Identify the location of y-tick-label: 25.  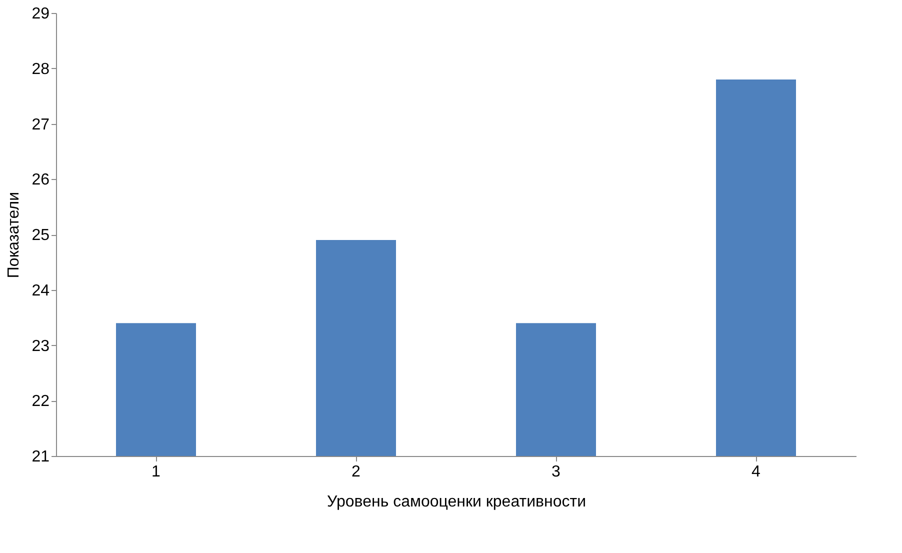
(41, 235).